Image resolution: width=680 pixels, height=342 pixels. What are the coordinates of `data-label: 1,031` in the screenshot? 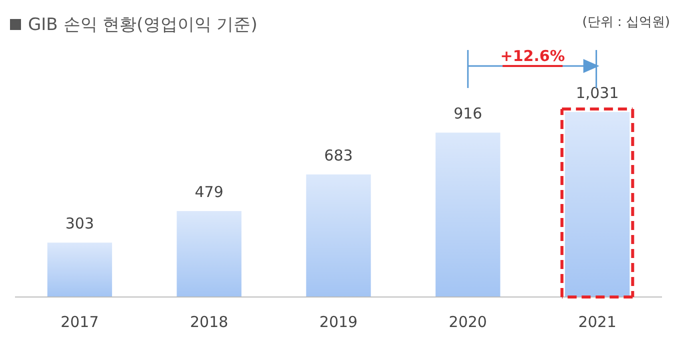 It's located at (597, 93).